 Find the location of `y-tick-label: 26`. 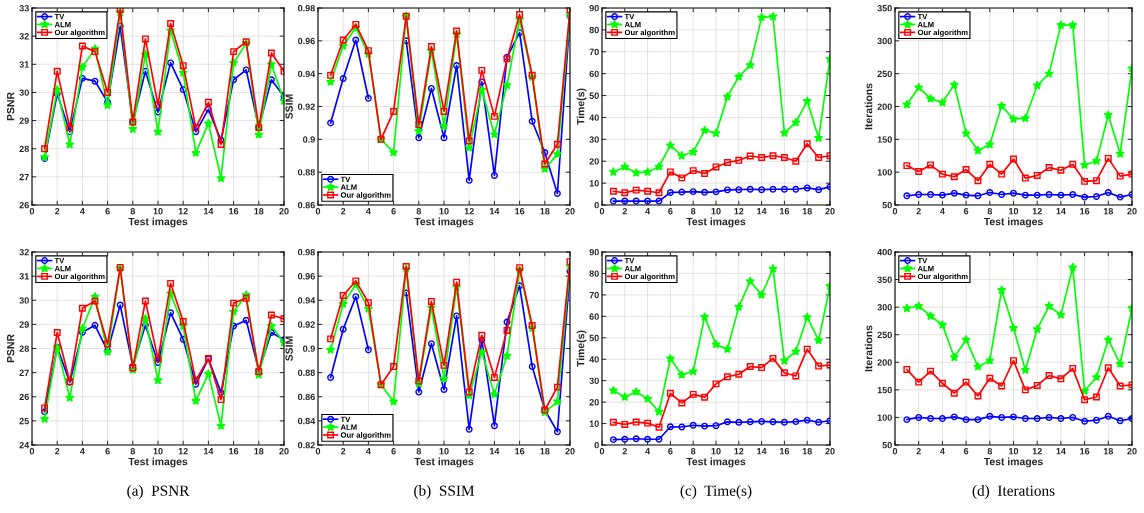

y-tick-label: 26 is located at coordinates (24, 397).